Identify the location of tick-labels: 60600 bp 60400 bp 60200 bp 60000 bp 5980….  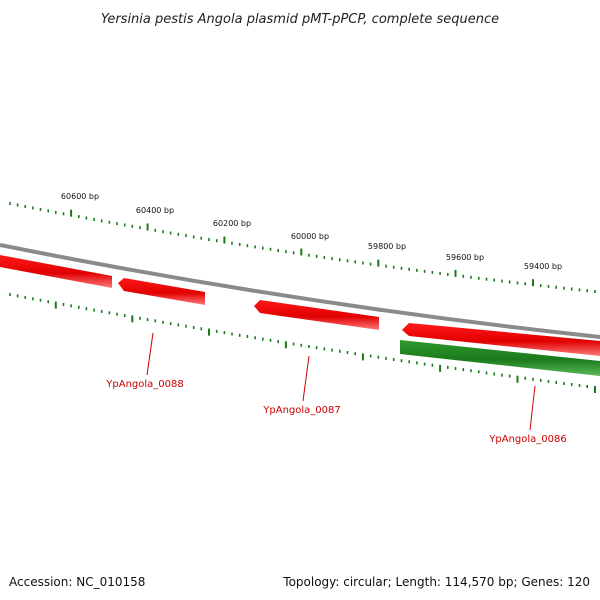
(311, 231).